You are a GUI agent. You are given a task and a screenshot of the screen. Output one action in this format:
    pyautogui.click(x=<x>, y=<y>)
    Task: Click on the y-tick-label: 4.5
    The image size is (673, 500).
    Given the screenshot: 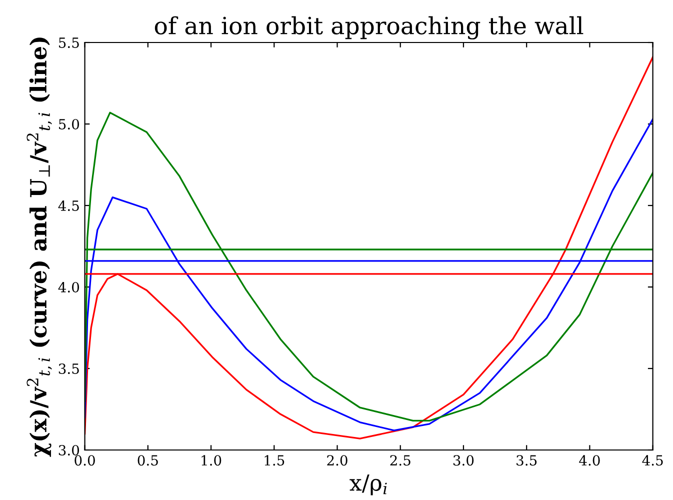 What is the action you would take?
    pyautogui.click(x=68, y=205)
    